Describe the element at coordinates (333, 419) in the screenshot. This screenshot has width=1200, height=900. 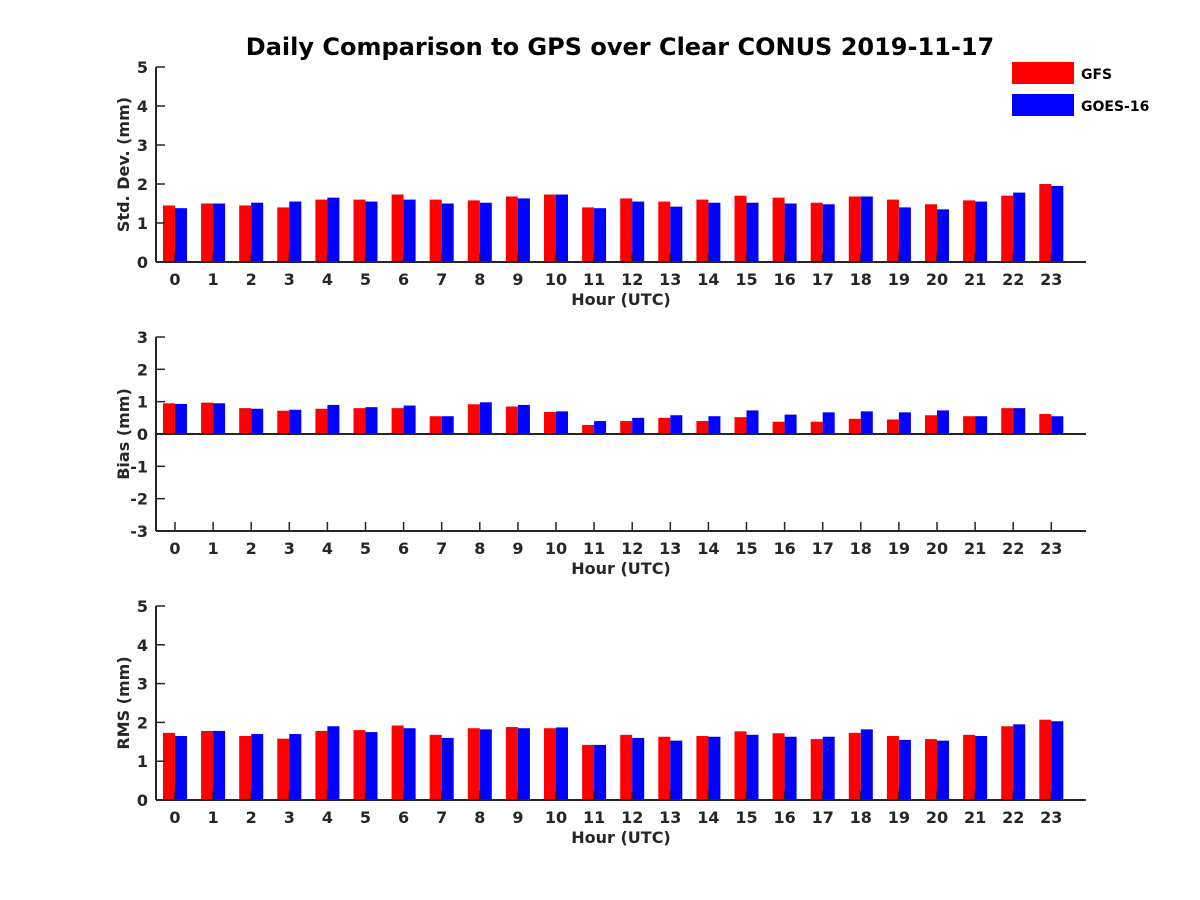
I see `bar-bias-goes16-h4` at that location.